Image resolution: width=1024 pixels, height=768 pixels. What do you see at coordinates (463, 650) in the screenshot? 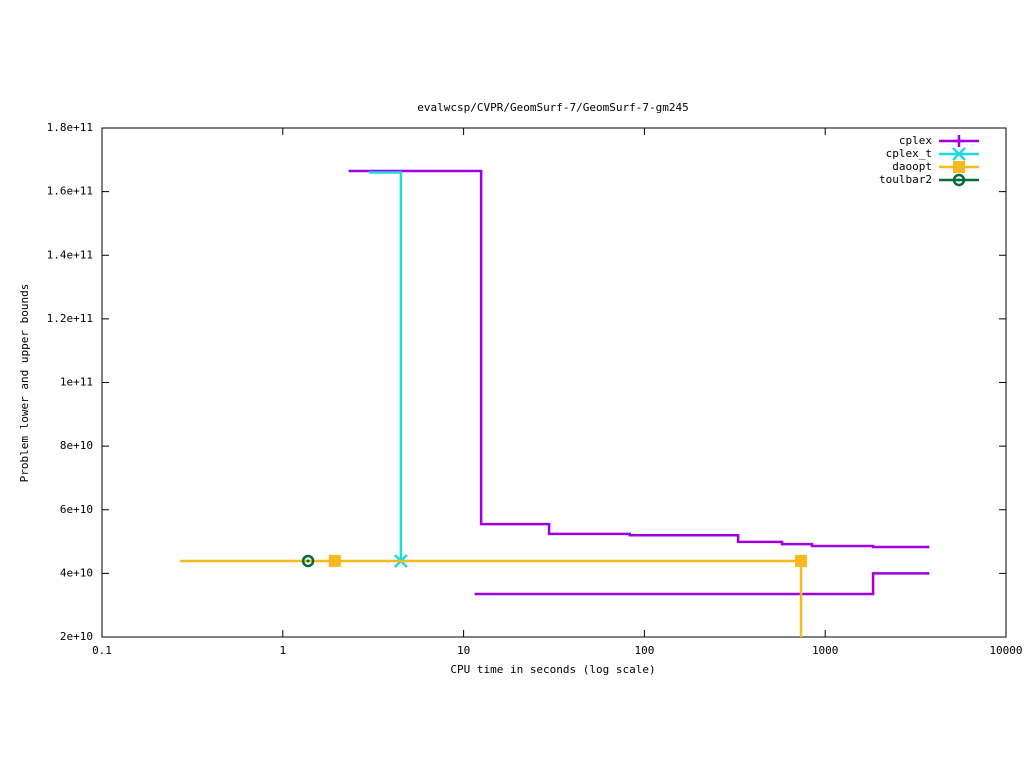
I see `x-tick-label: 10` at bounding box center [463, 650].